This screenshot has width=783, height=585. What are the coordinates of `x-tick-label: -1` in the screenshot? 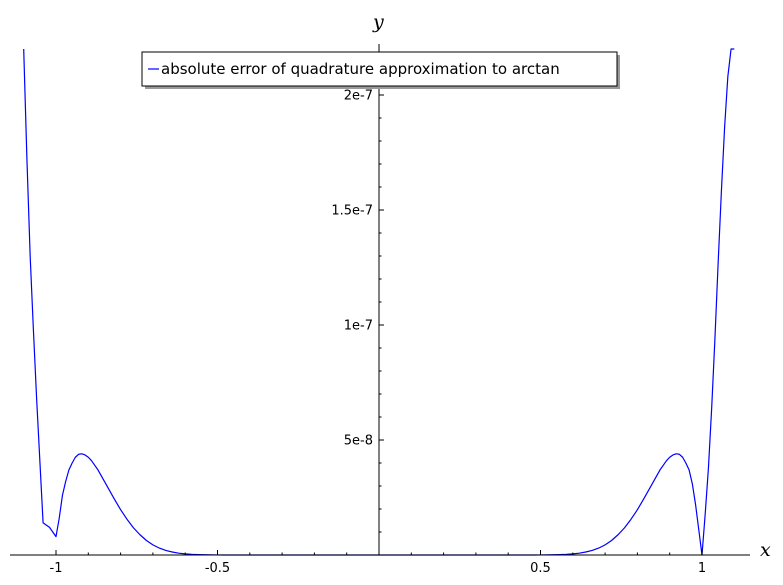 It's located at (56, 568).